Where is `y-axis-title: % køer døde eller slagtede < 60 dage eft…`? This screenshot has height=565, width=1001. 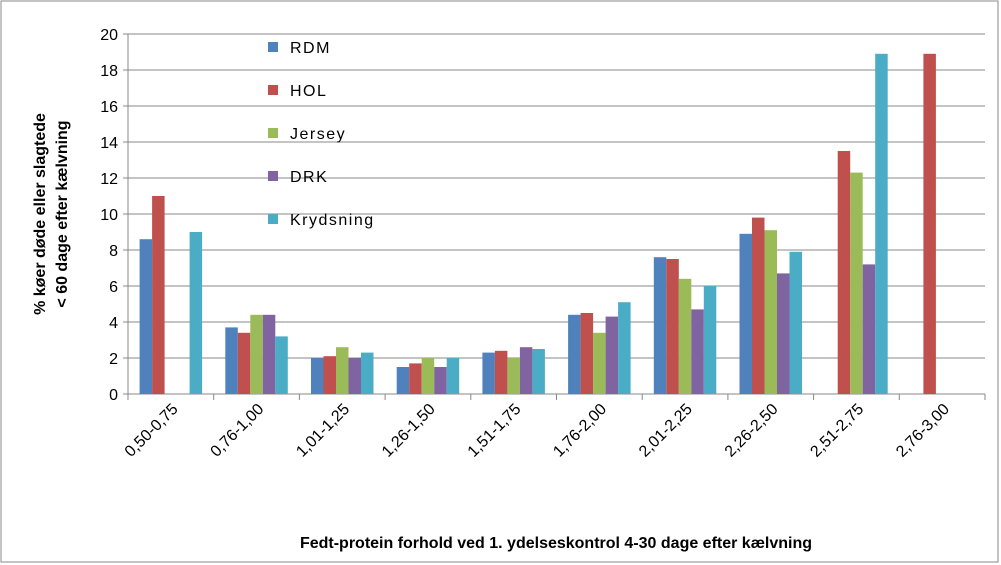
y-axis-title: % køer døde eller slagtede < 60 dage eft… is located at coordinates (51, 214).